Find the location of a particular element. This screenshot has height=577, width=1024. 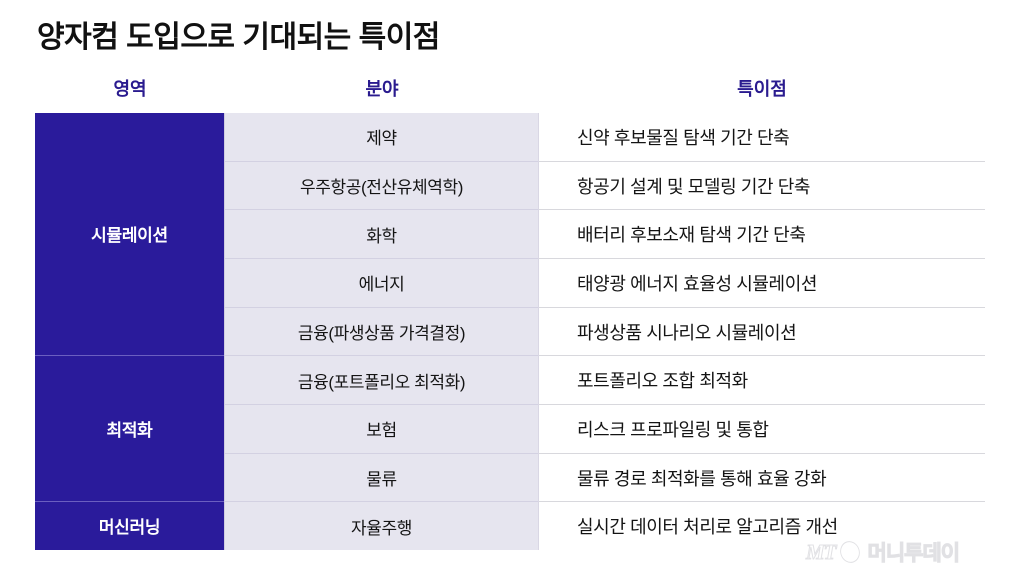

column-header-field: 분야 is located at coordinates (382, 89).